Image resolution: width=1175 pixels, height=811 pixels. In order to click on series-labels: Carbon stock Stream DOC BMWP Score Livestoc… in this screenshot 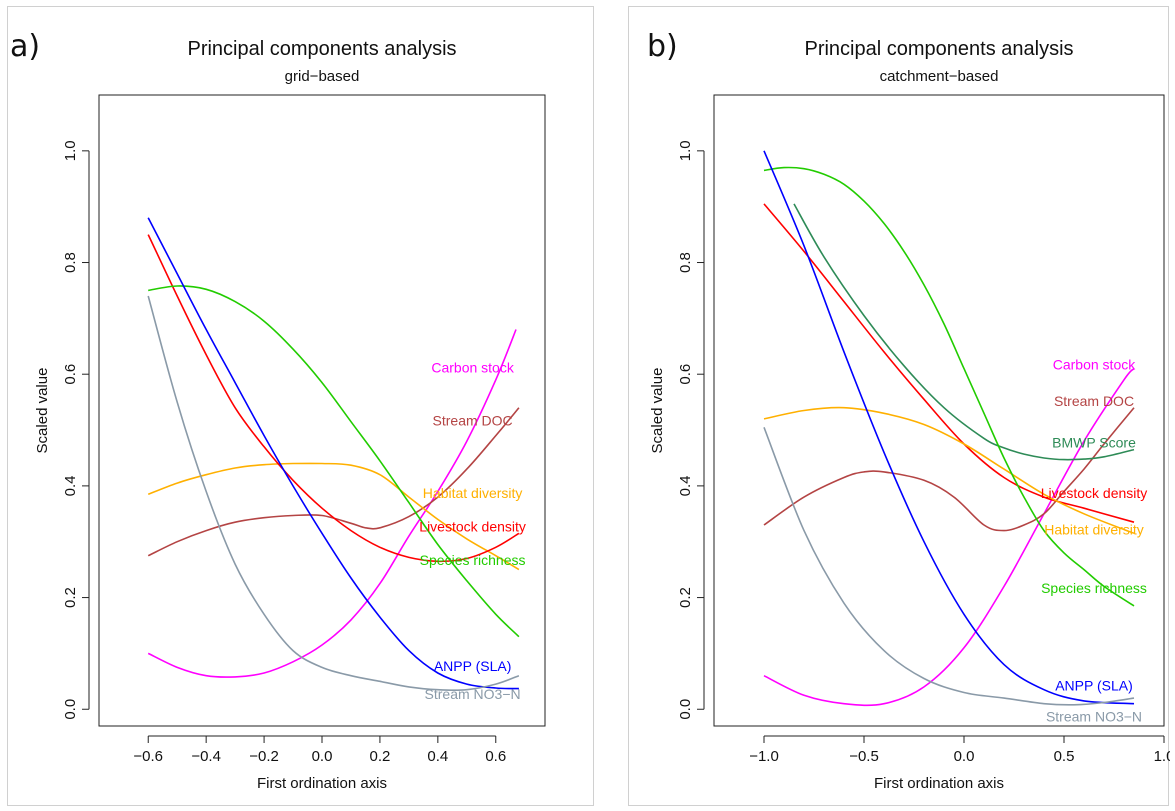, I will do `click(1094, 541)`.